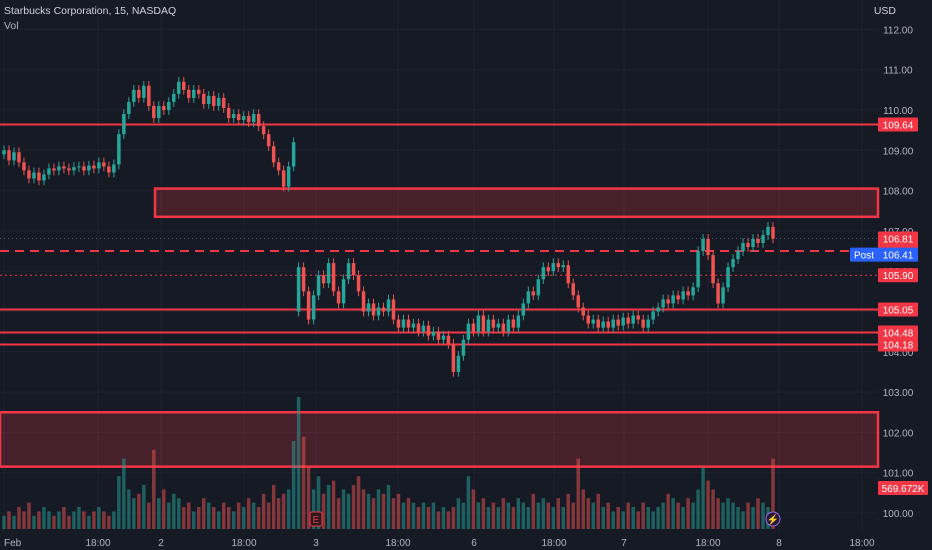 The image size is (932, 550). What do you see at coordinates (516, 203) in the screenshot?
I see `supply-demand-zone` at bounding box center [516, 203].